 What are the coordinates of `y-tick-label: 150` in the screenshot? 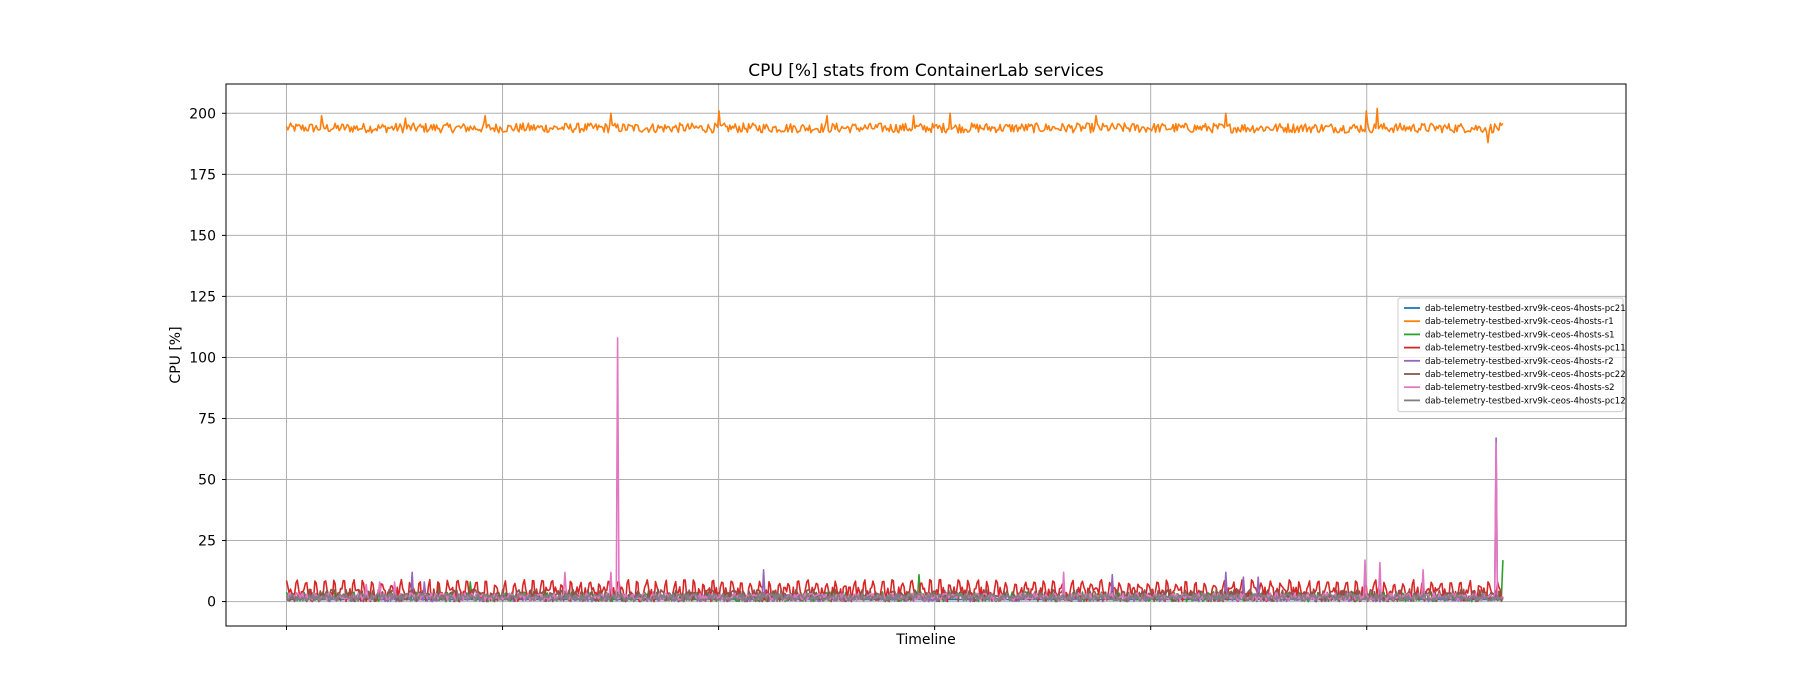 It's located at (202, 236).